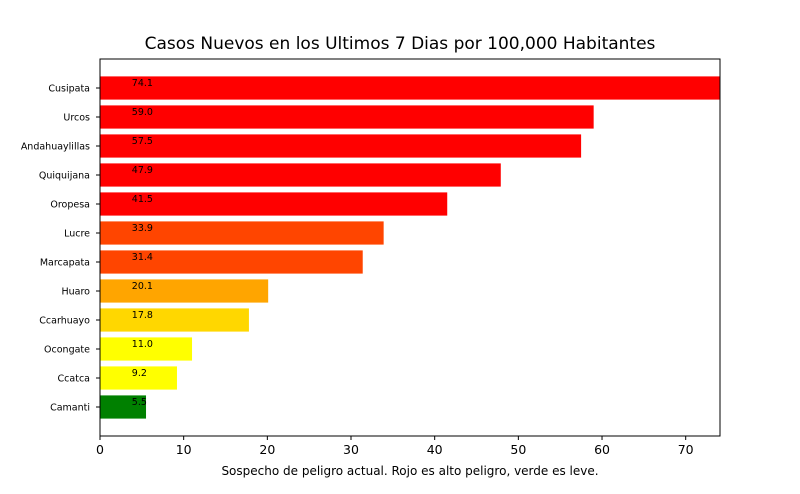  What do you see at coordinates (142, 170) in the screenshot?
I see `value-label: 47.9` at bounding box center [142, 170].